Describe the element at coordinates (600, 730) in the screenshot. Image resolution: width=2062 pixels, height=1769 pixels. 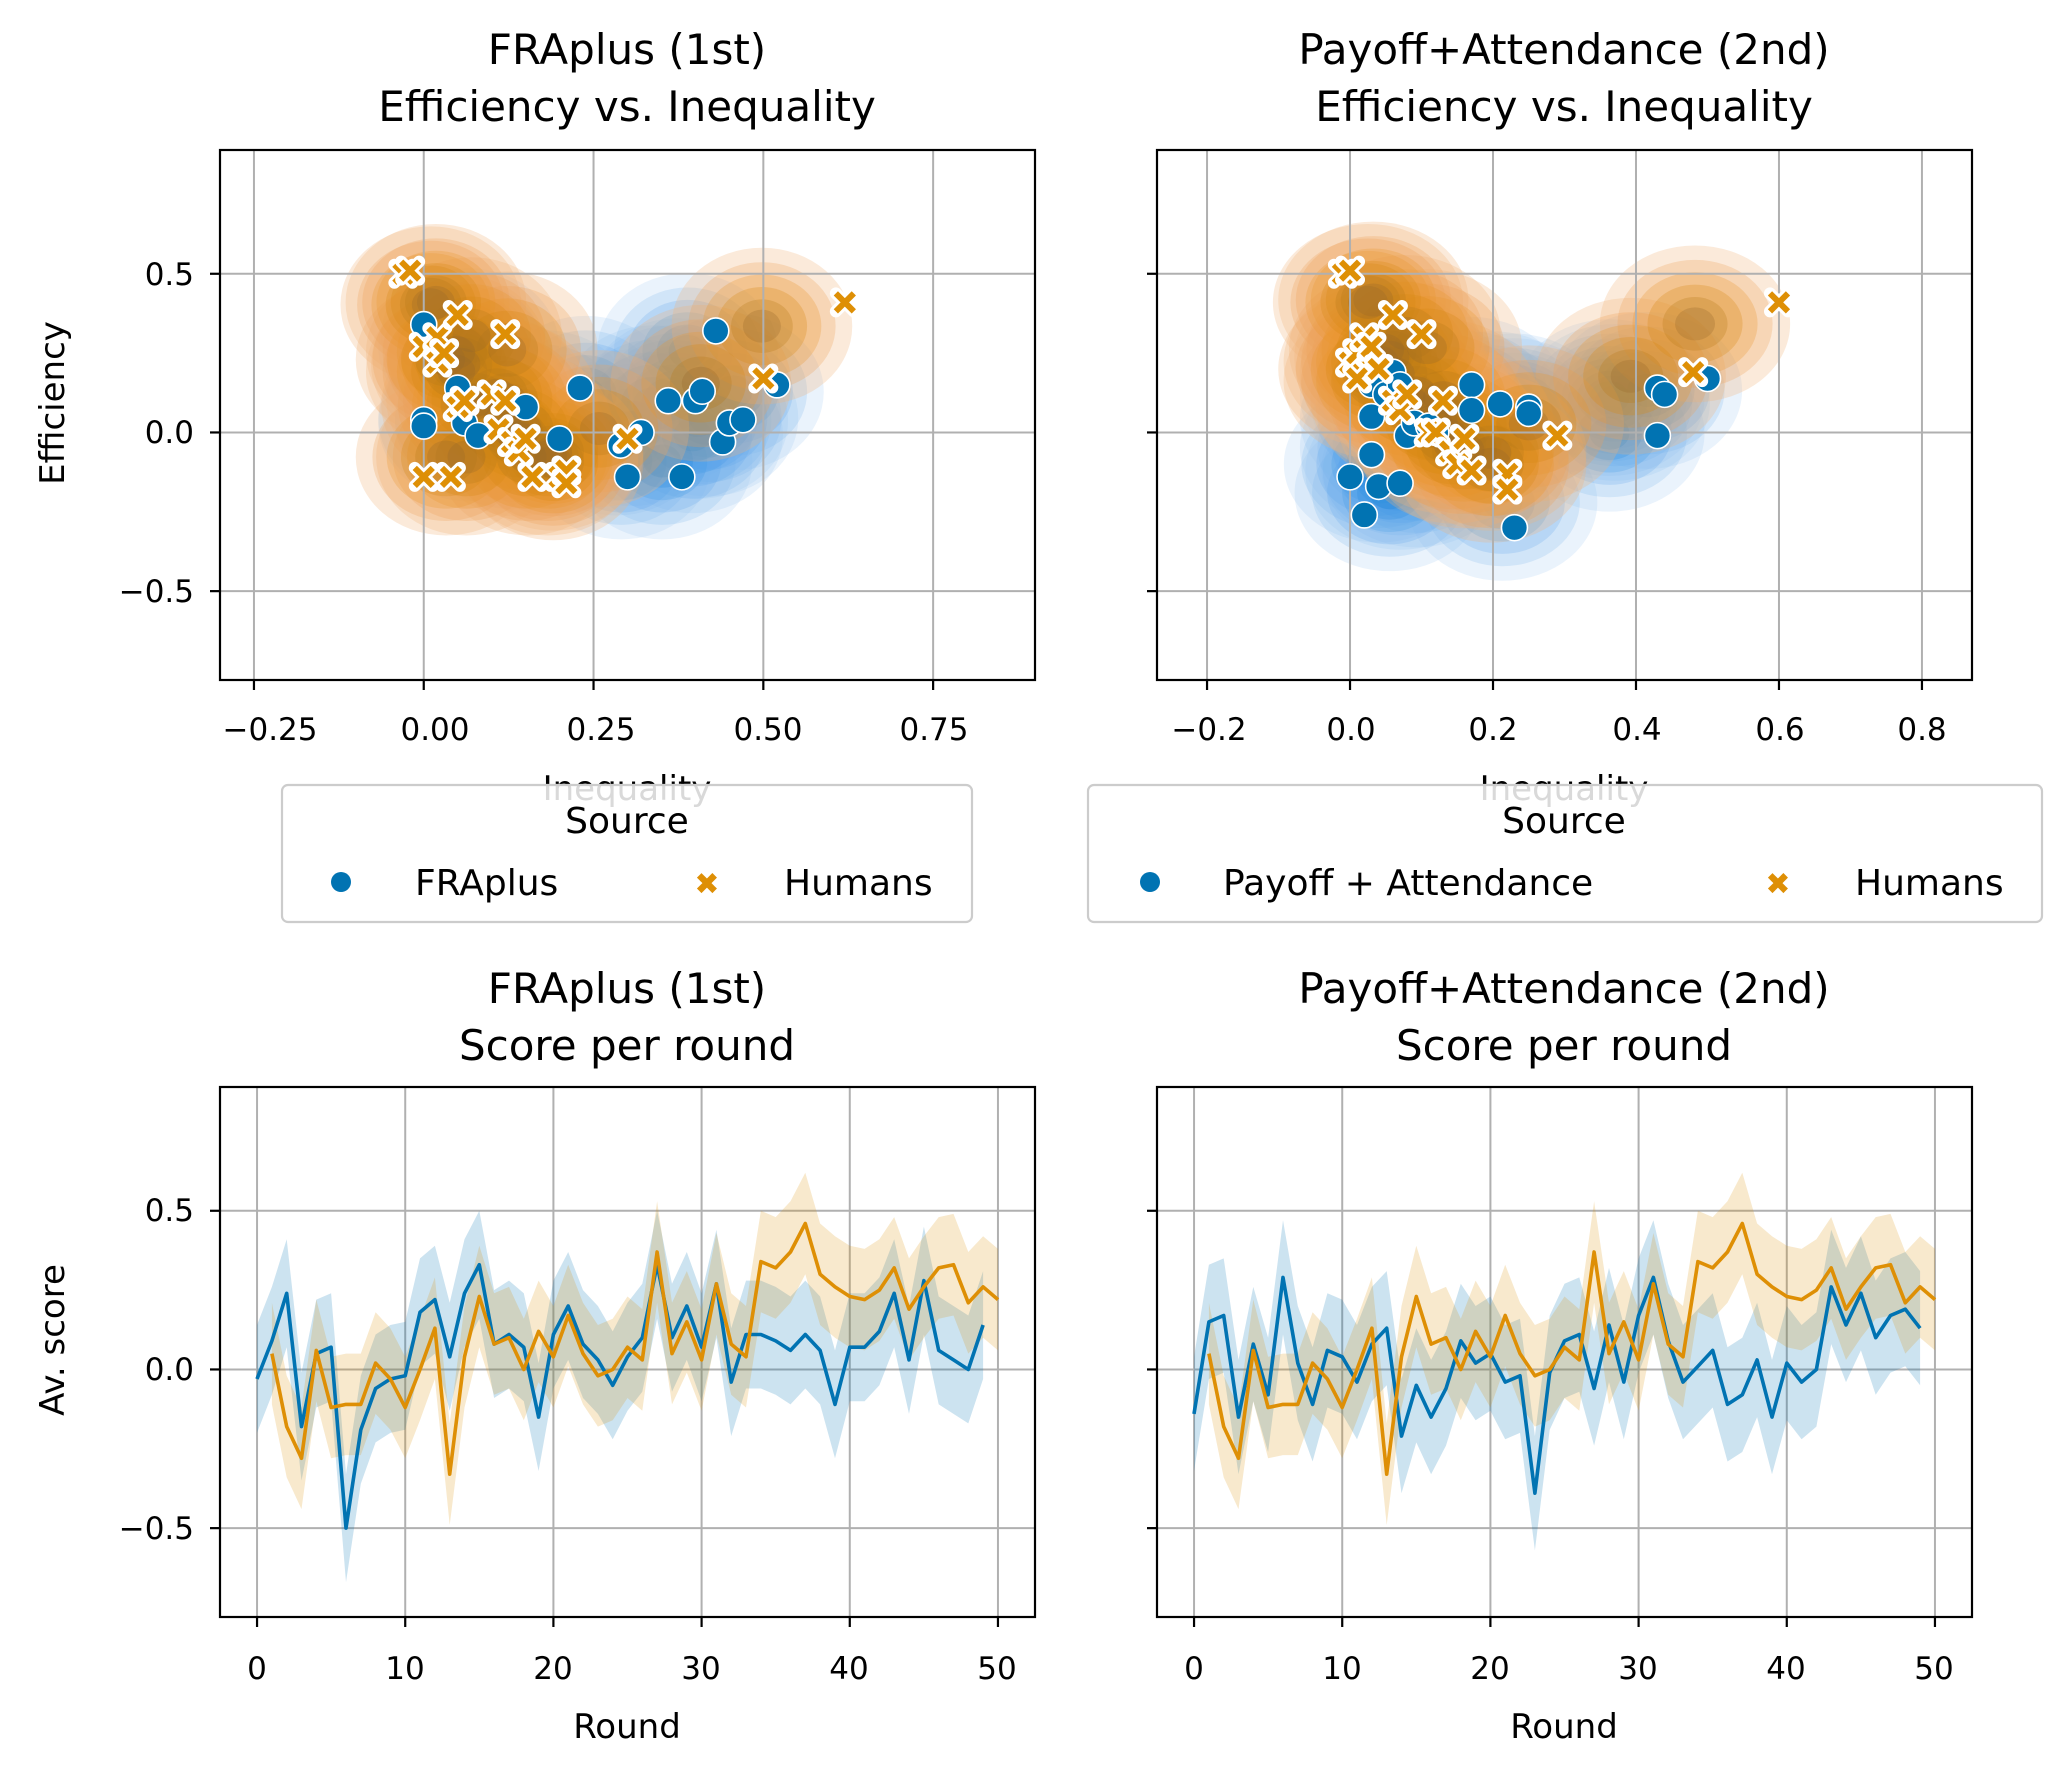
I see `x-tick-label: 0.25` at that location.